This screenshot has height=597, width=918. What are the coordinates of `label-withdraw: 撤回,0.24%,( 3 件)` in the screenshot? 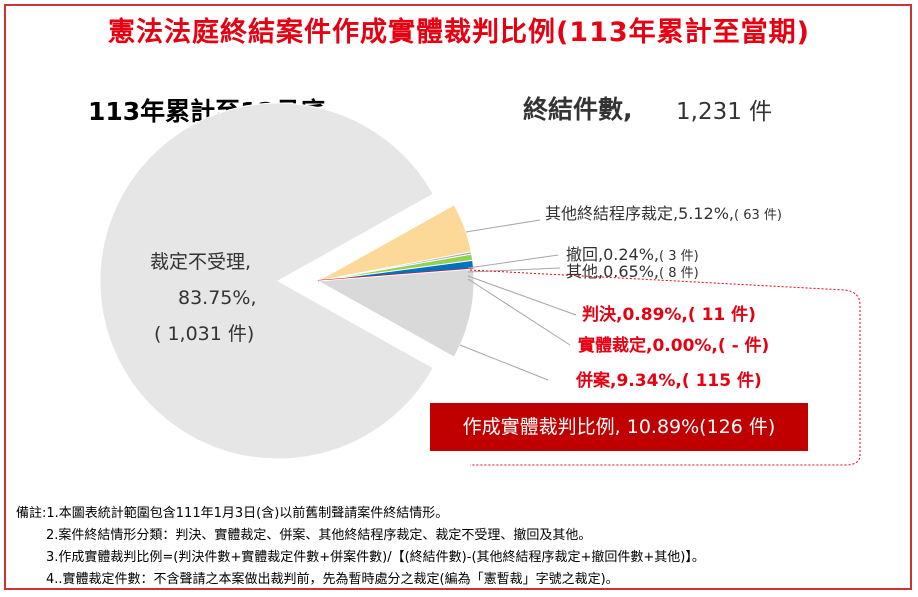 It's located at (632, 253).